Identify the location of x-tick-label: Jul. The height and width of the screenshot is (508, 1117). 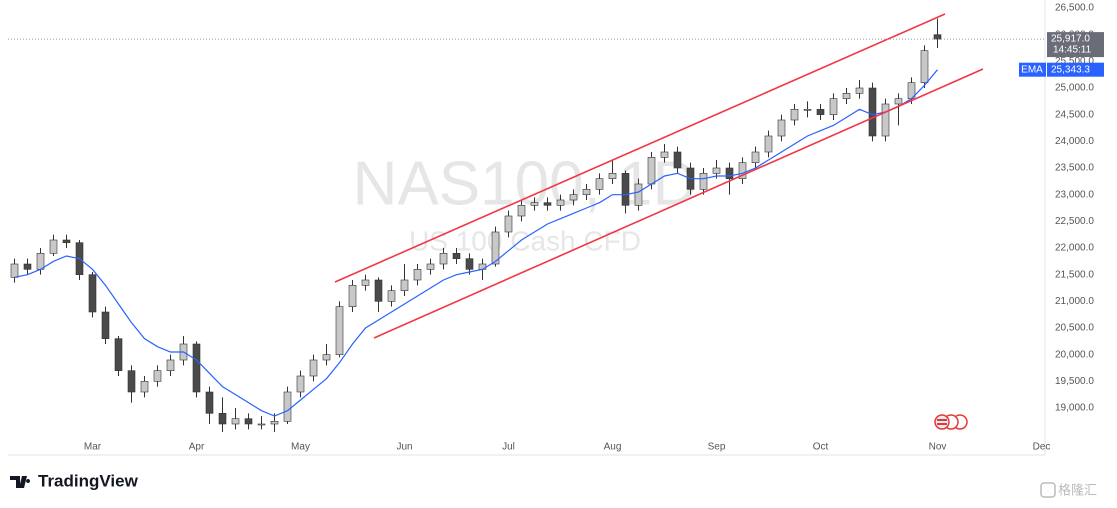
(508, 447).